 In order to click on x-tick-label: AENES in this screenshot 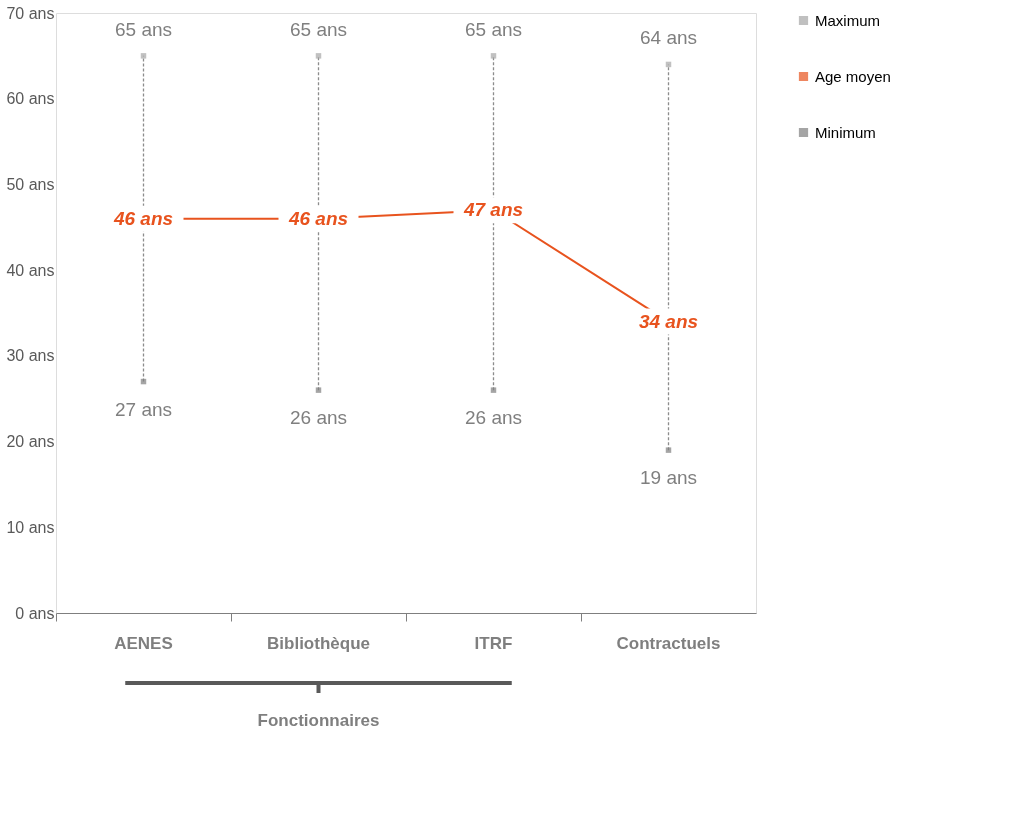, I will do `click(143, 643)`.